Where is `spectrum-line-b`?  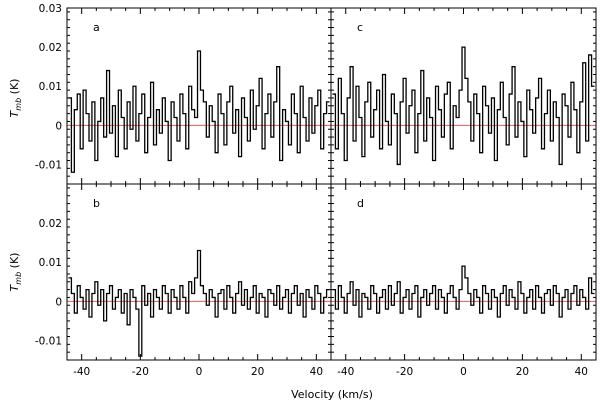 spectrum-line-b is located at coordinates (199, 303).